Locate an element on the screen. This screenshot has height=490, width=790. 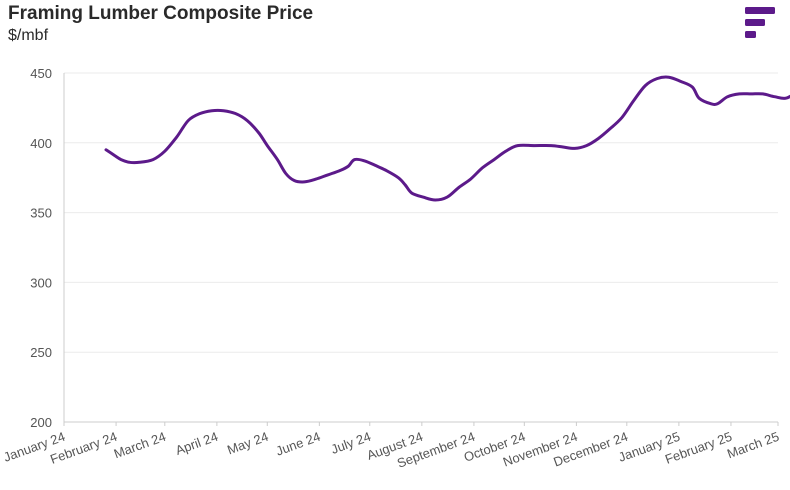
x-tick-label: March 24 is located at coordinates (140, 445).